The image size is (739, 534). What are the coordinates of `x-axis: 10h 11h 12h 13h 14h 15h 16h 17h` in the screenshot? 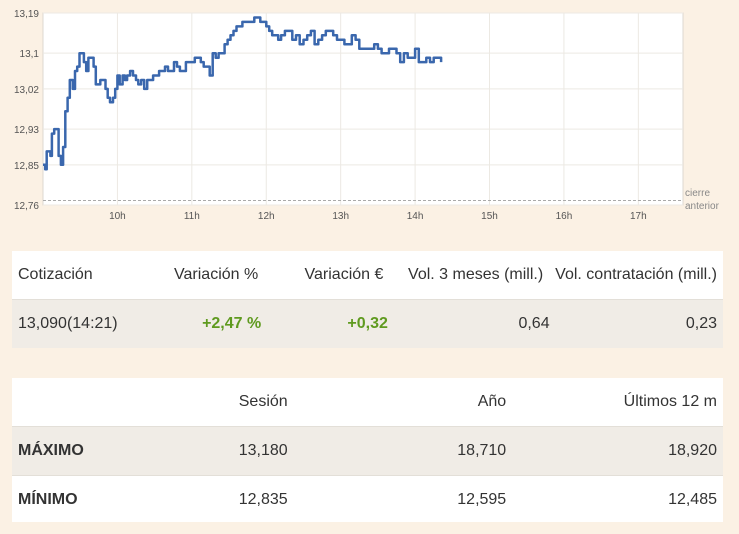 It's located at (378, 216).